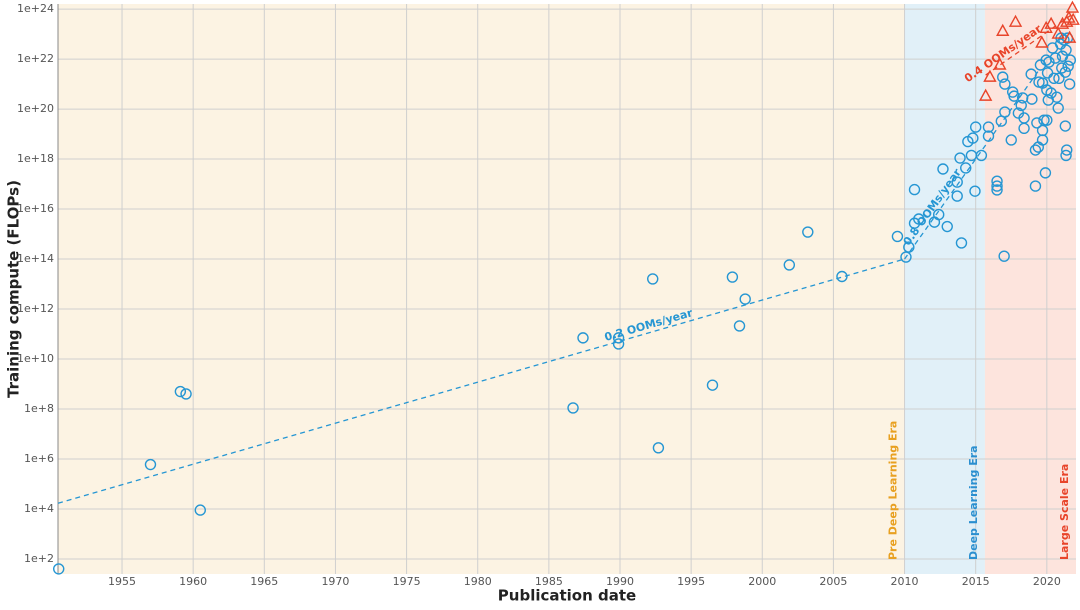  Describe the element at coordinates (1064, 512) in the screenshot. I see `era-label: Large Scale Era` at that location.